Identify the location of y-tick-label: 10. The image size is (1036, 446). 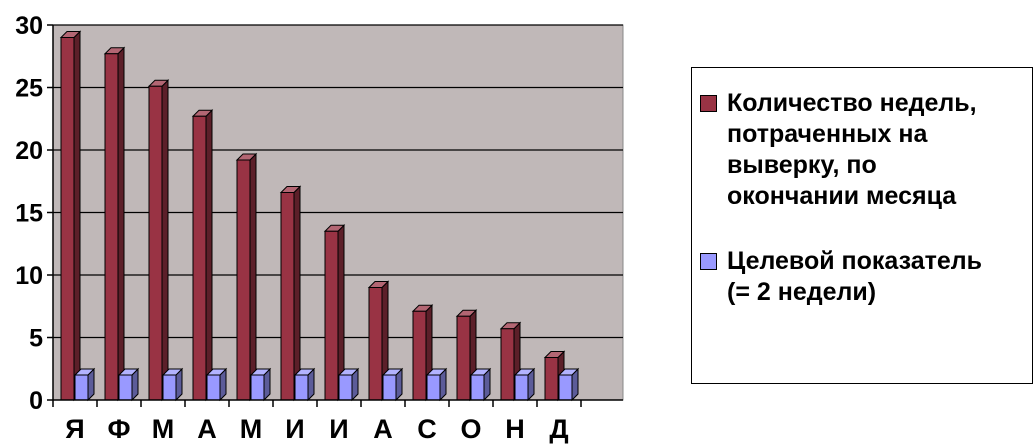
(29, 276).